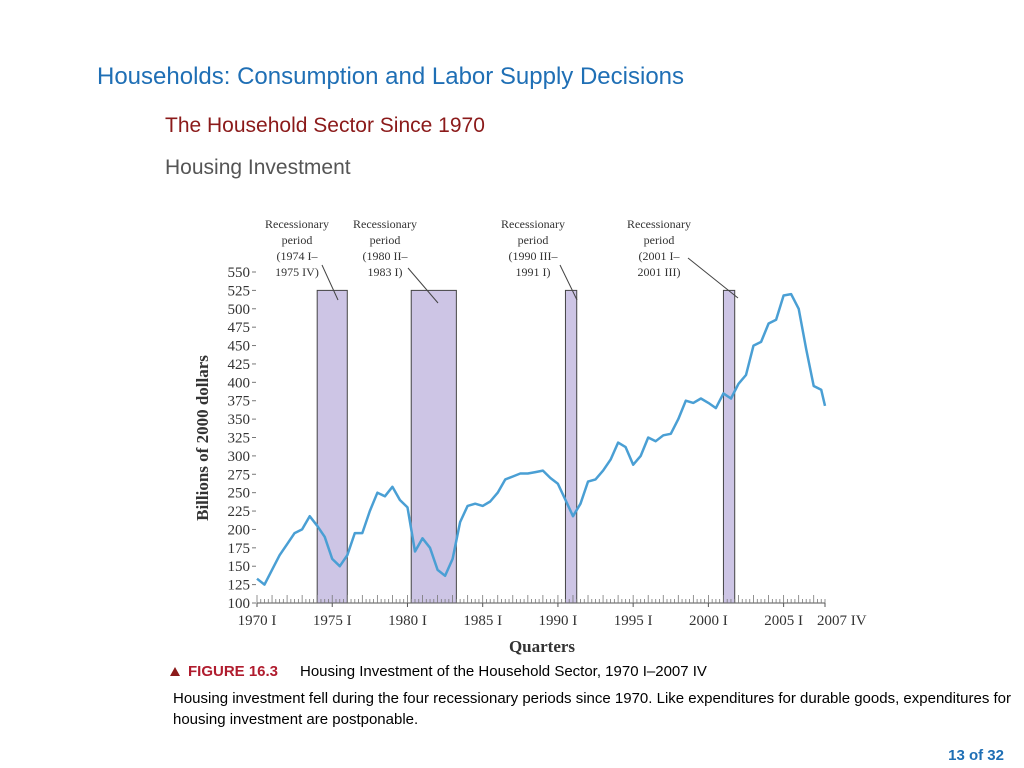 The image size is (1024, 768). Describe the element at coordinates (239, 457) in the screenshot. I see `y-tick-label: 300` at that location.